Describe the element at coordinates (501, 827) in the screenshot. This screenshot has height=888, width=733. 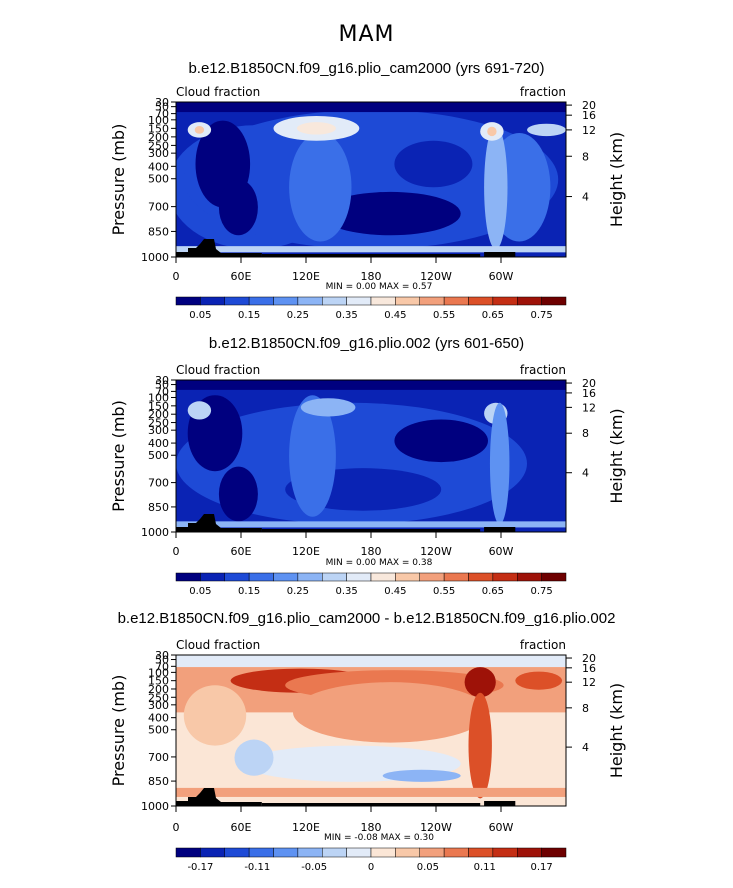
I see `x-tick-label: 60W` at that location.